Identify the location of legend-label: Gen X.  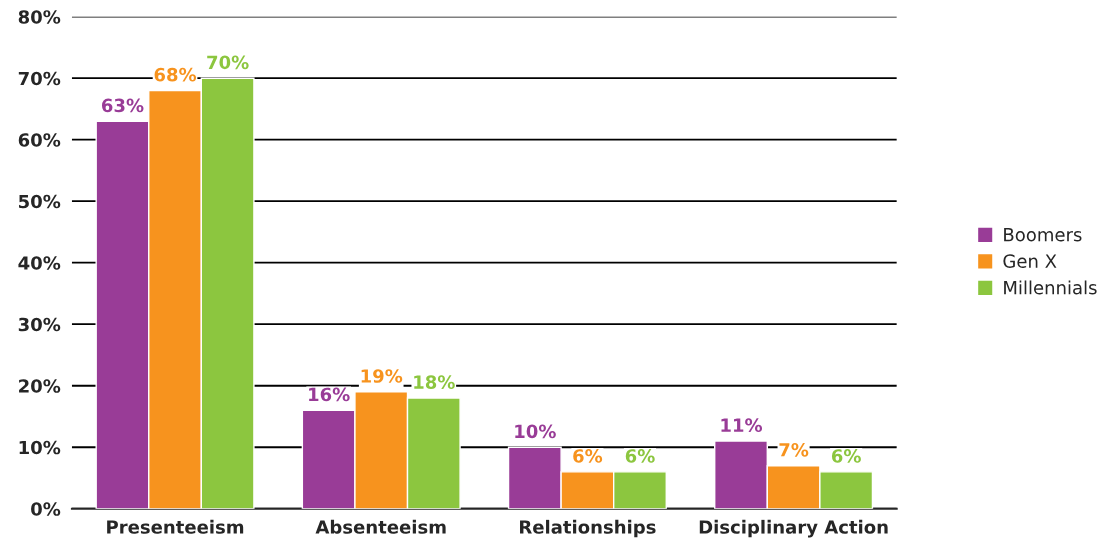
(1030, 261).